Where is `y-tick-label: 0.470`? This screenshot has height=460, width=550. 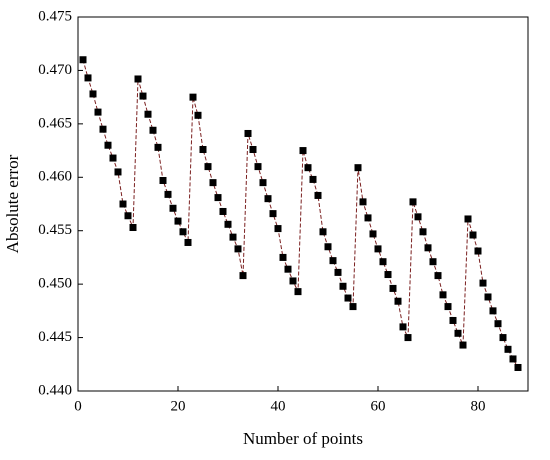 y-tick-label: 0.470 is located at coordinates (55, 70).